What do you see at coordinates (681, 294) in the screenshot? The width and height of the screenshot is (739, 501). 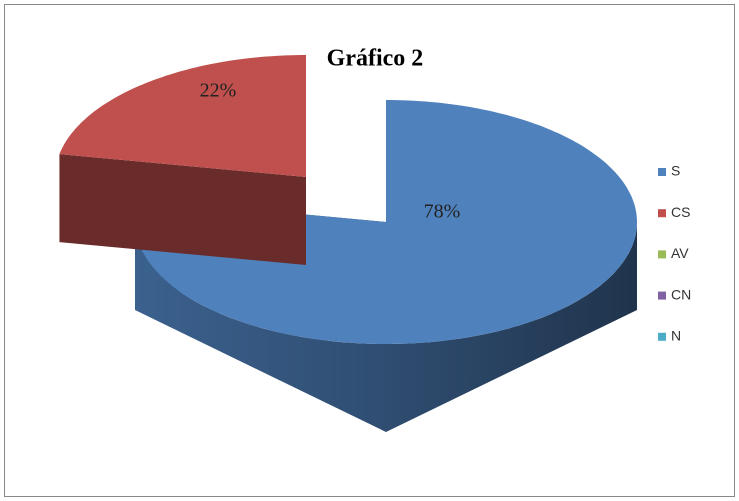 I see `legend-label: CN` at bounding box center [681, 294].